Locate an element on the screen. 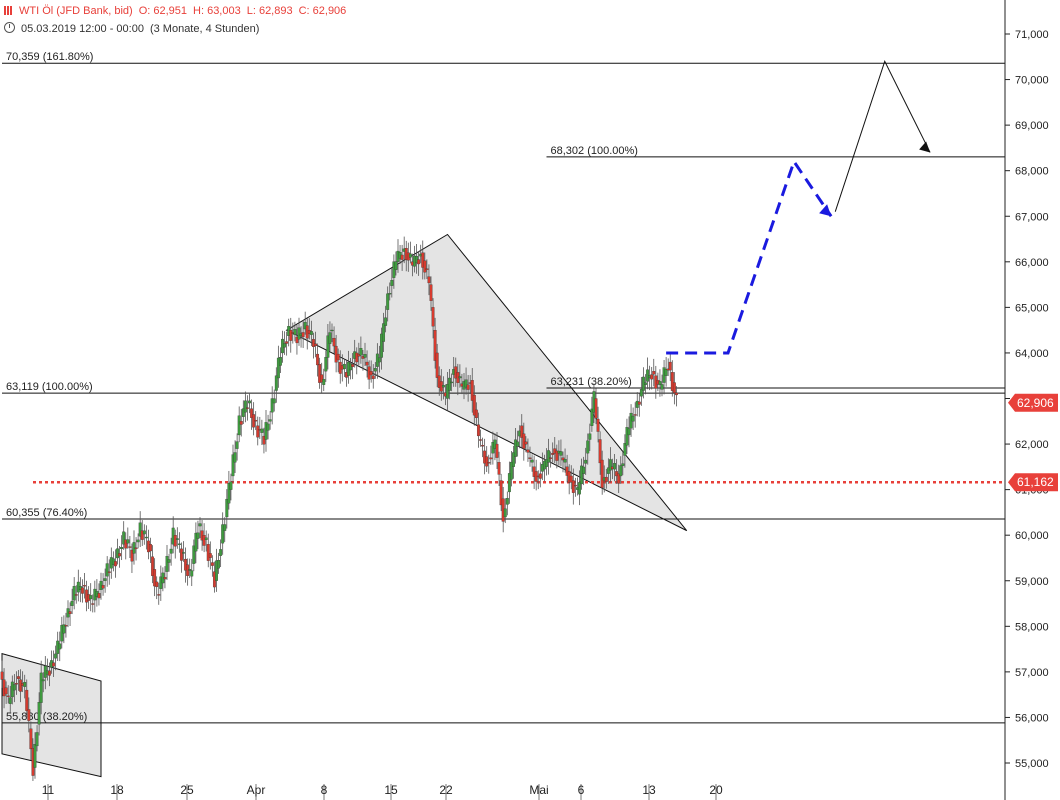 The width and height of the screenshot is (1060, 800). support-price-tag is located at coordinates (1033, 482).